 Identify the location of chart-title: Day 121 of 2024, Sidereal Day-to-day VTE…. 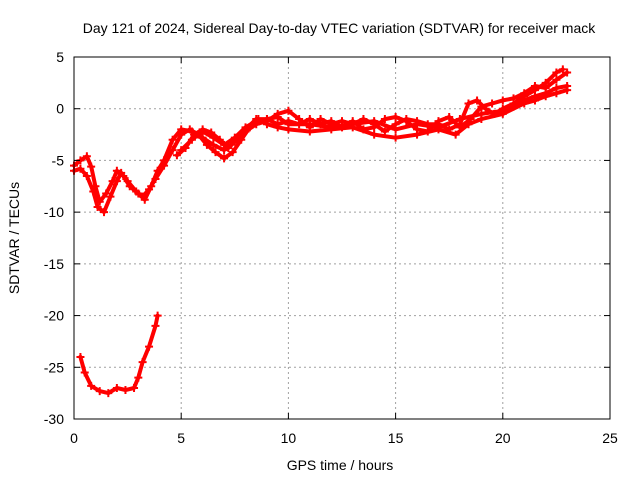
(339, 28).